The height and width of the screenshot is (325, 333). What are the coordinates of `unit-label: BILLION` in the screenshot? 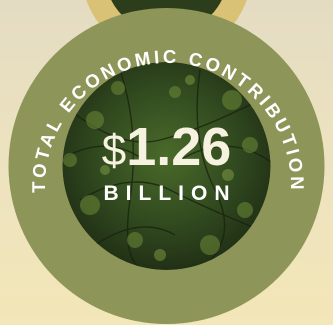 It's located at (170, 193).